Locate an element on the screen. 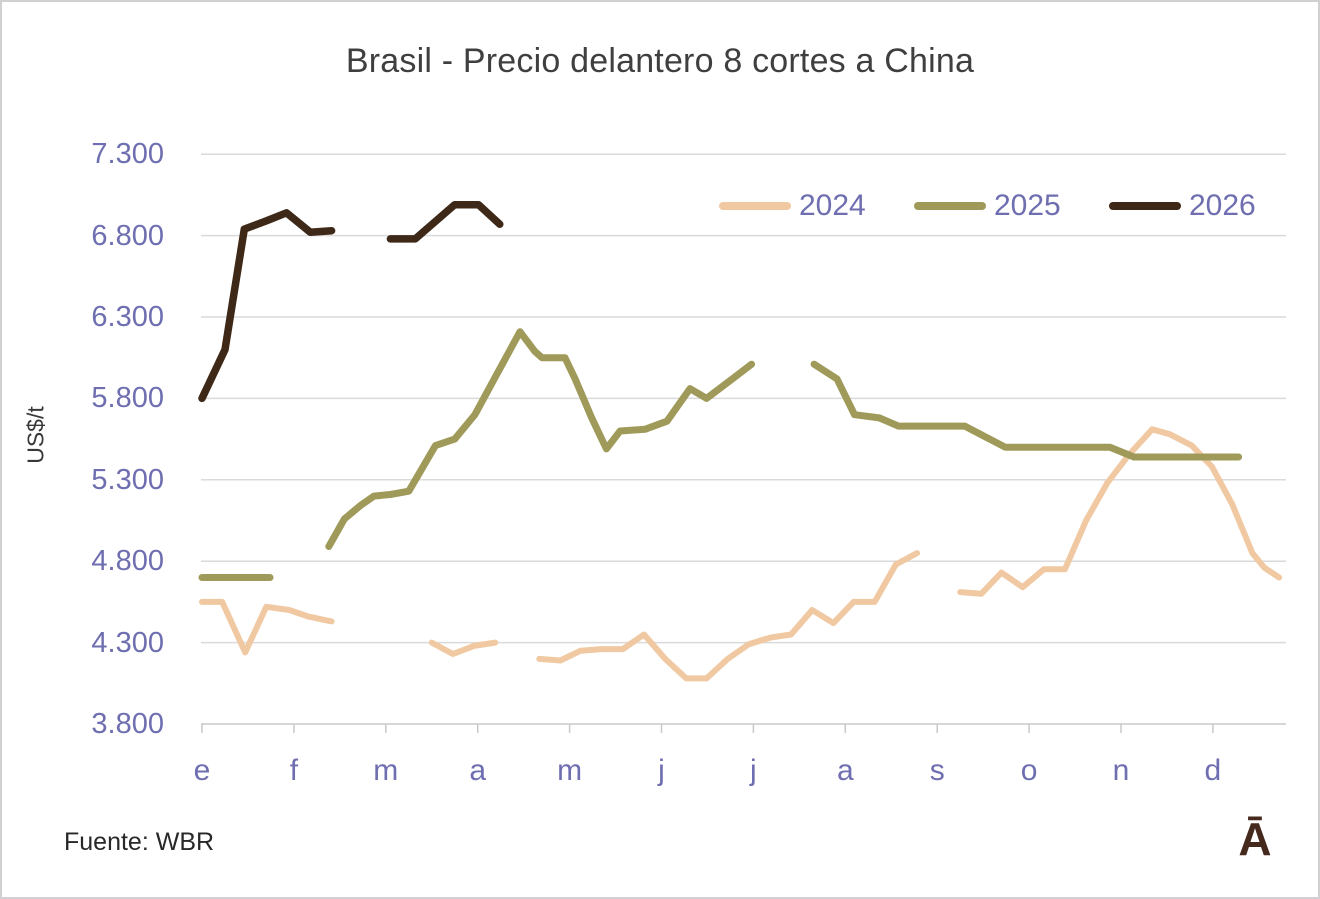  x-tick-label-11-d: d is located at coordinates (1213, 770).